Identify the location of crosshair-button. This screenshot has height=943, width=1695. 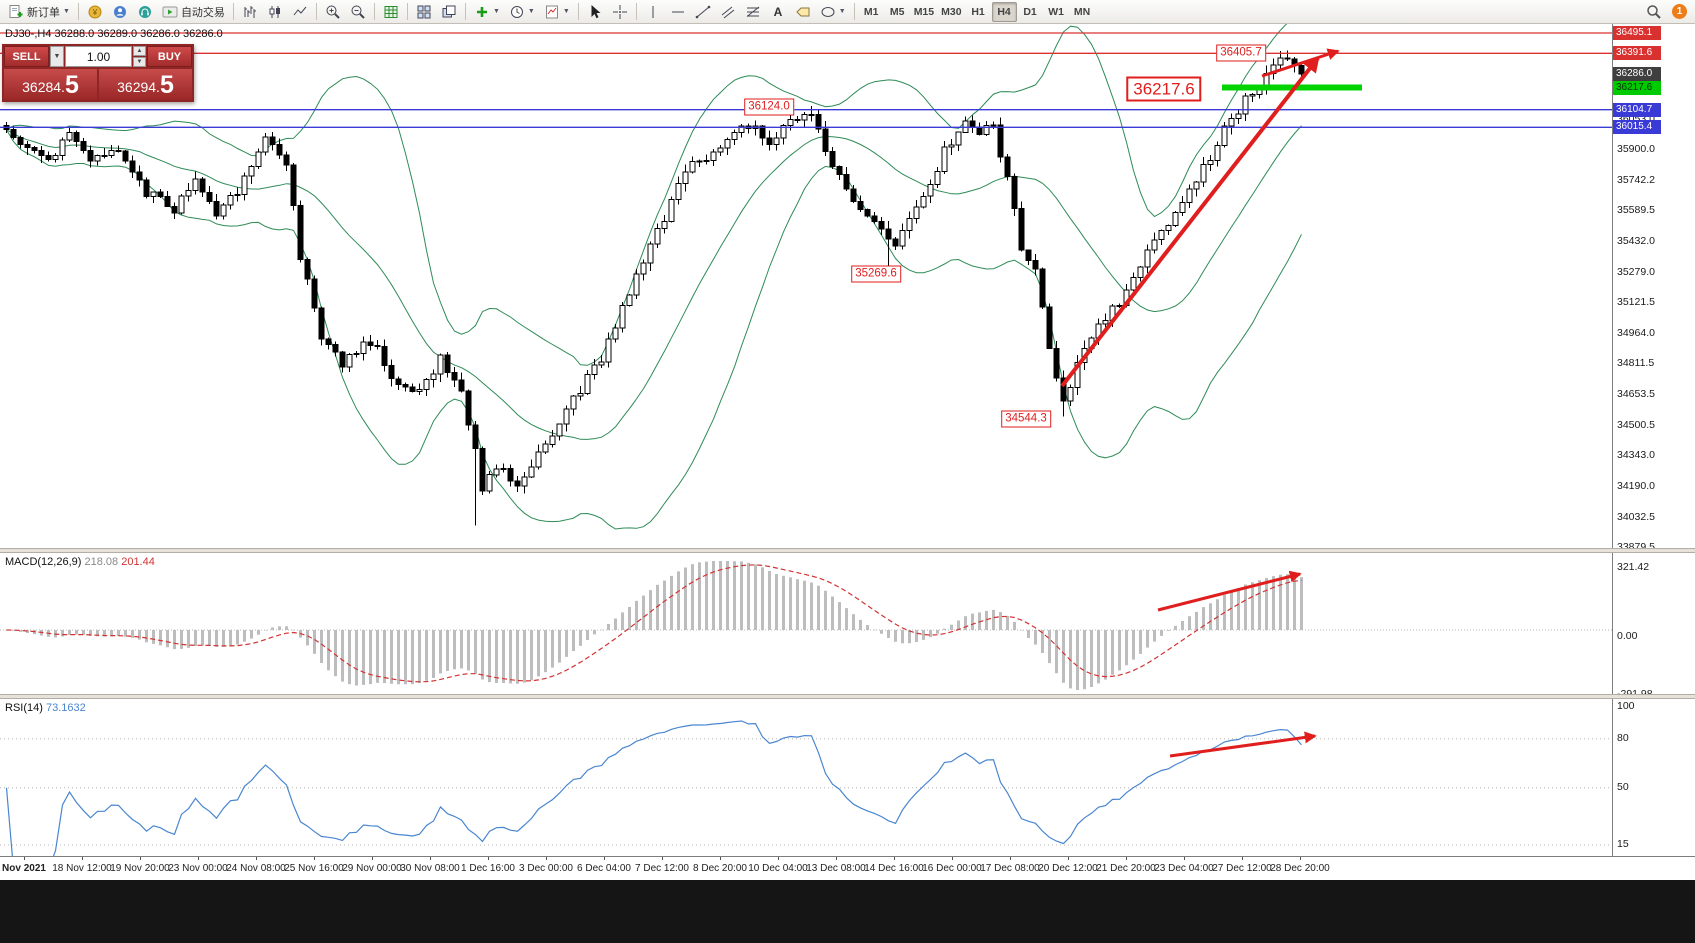
(620, 12).